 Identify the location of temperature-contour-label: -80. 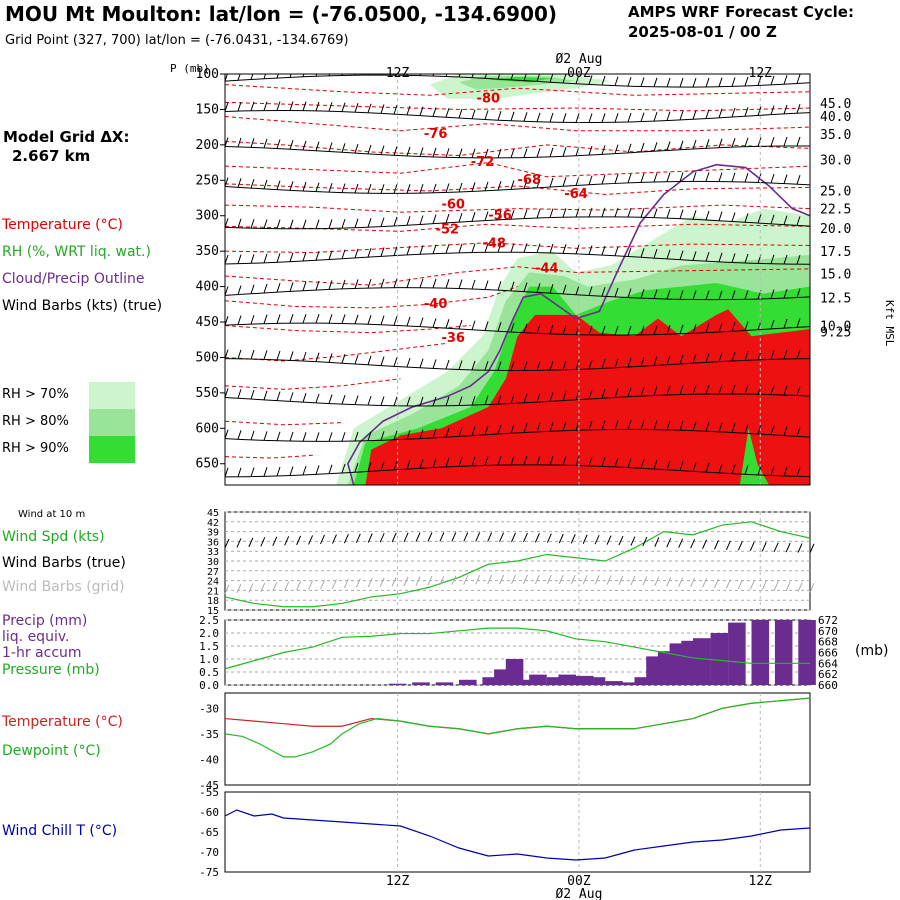
(489, 98).